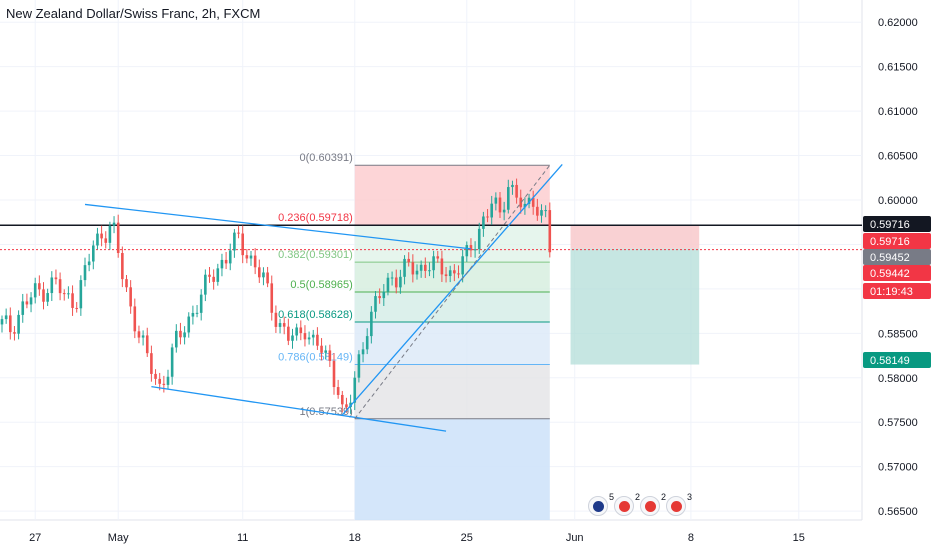  What do you see at coordinates (315, 218) in the screenshot?
I see `fib-level-label: 0.236(0.59718)` at bounding box center [315, 218].